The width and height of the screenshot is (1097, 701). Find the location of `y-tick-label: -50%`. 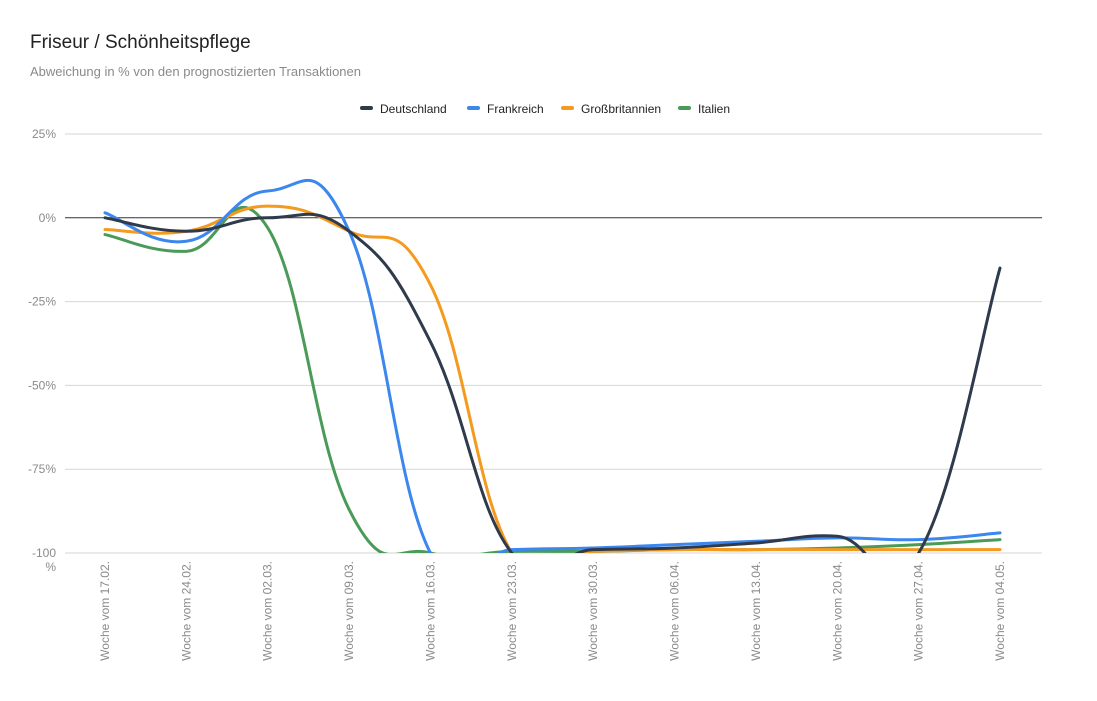

y-tick-label: -50% is located at coordinates (42, 385).